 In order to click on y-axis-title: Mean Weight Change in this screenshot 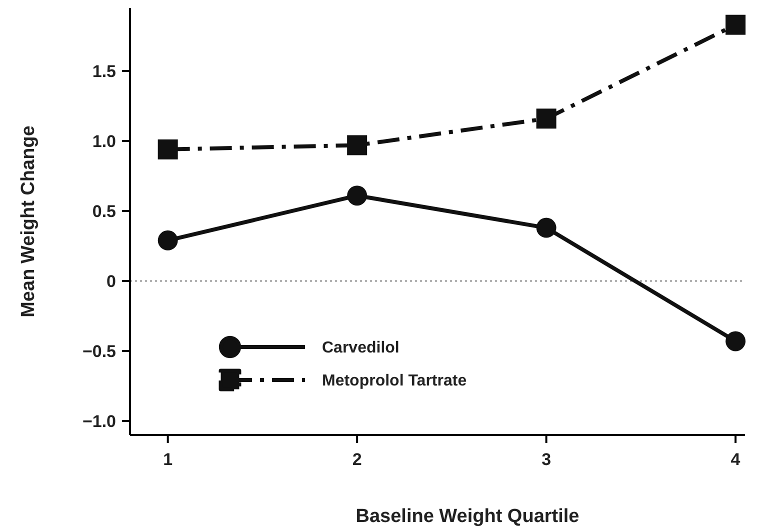, I will do `click(28, 222)`.